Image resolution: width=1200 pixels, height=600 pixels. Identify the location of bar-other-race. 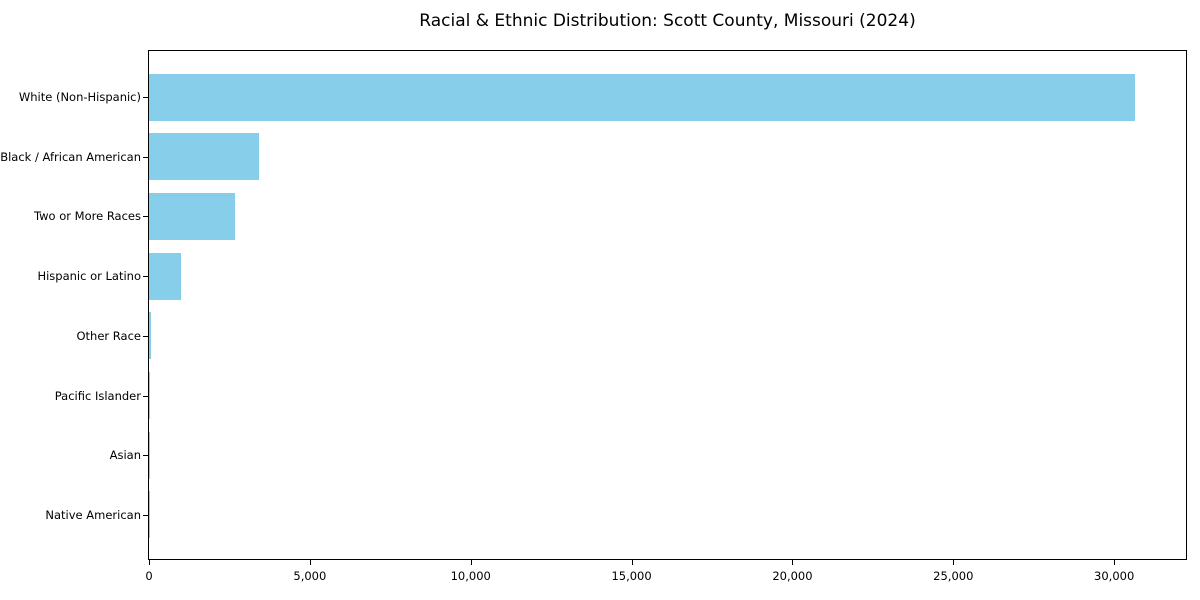
(150, 336).